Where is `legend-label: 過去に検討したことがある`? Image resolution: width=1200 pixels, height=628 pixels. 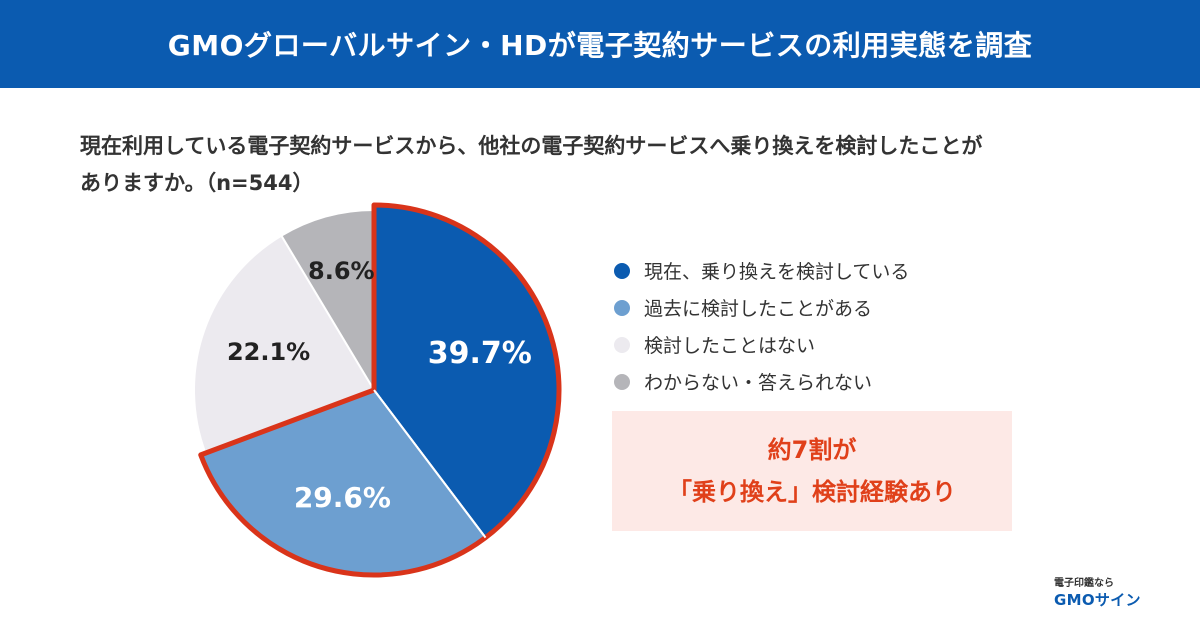
legend-label: 過去に検討したことがある is located at coordinates (758, 309).